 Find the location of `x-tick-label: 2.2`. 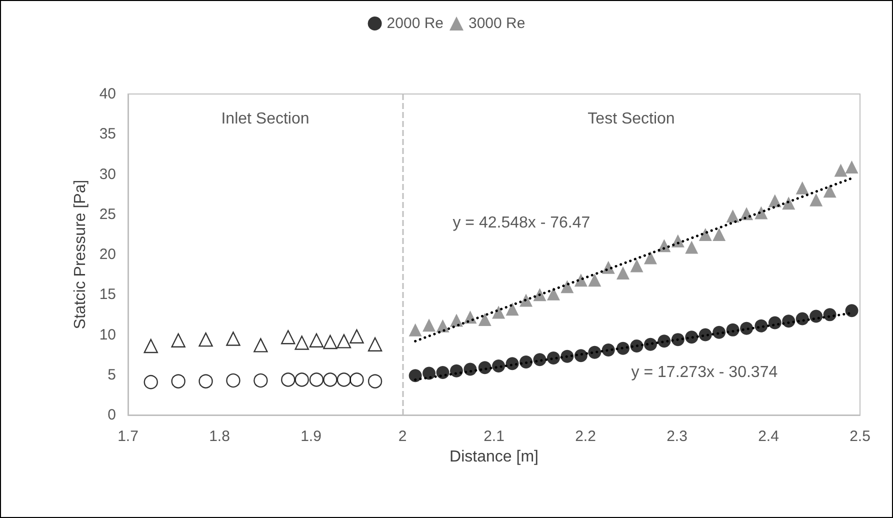

x-tick-label: 2.2 is located at coordinates (585, 436).